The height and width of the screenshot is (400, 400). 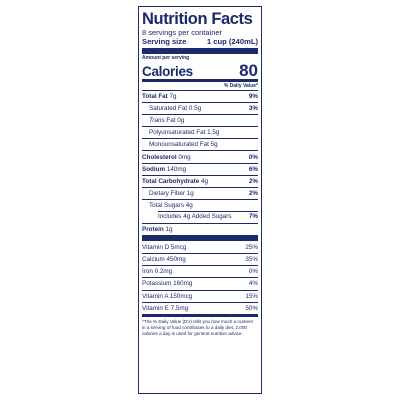 I want to click on vitamin-name: Vitamin E 7.5mg, so click(x=165, y=308).